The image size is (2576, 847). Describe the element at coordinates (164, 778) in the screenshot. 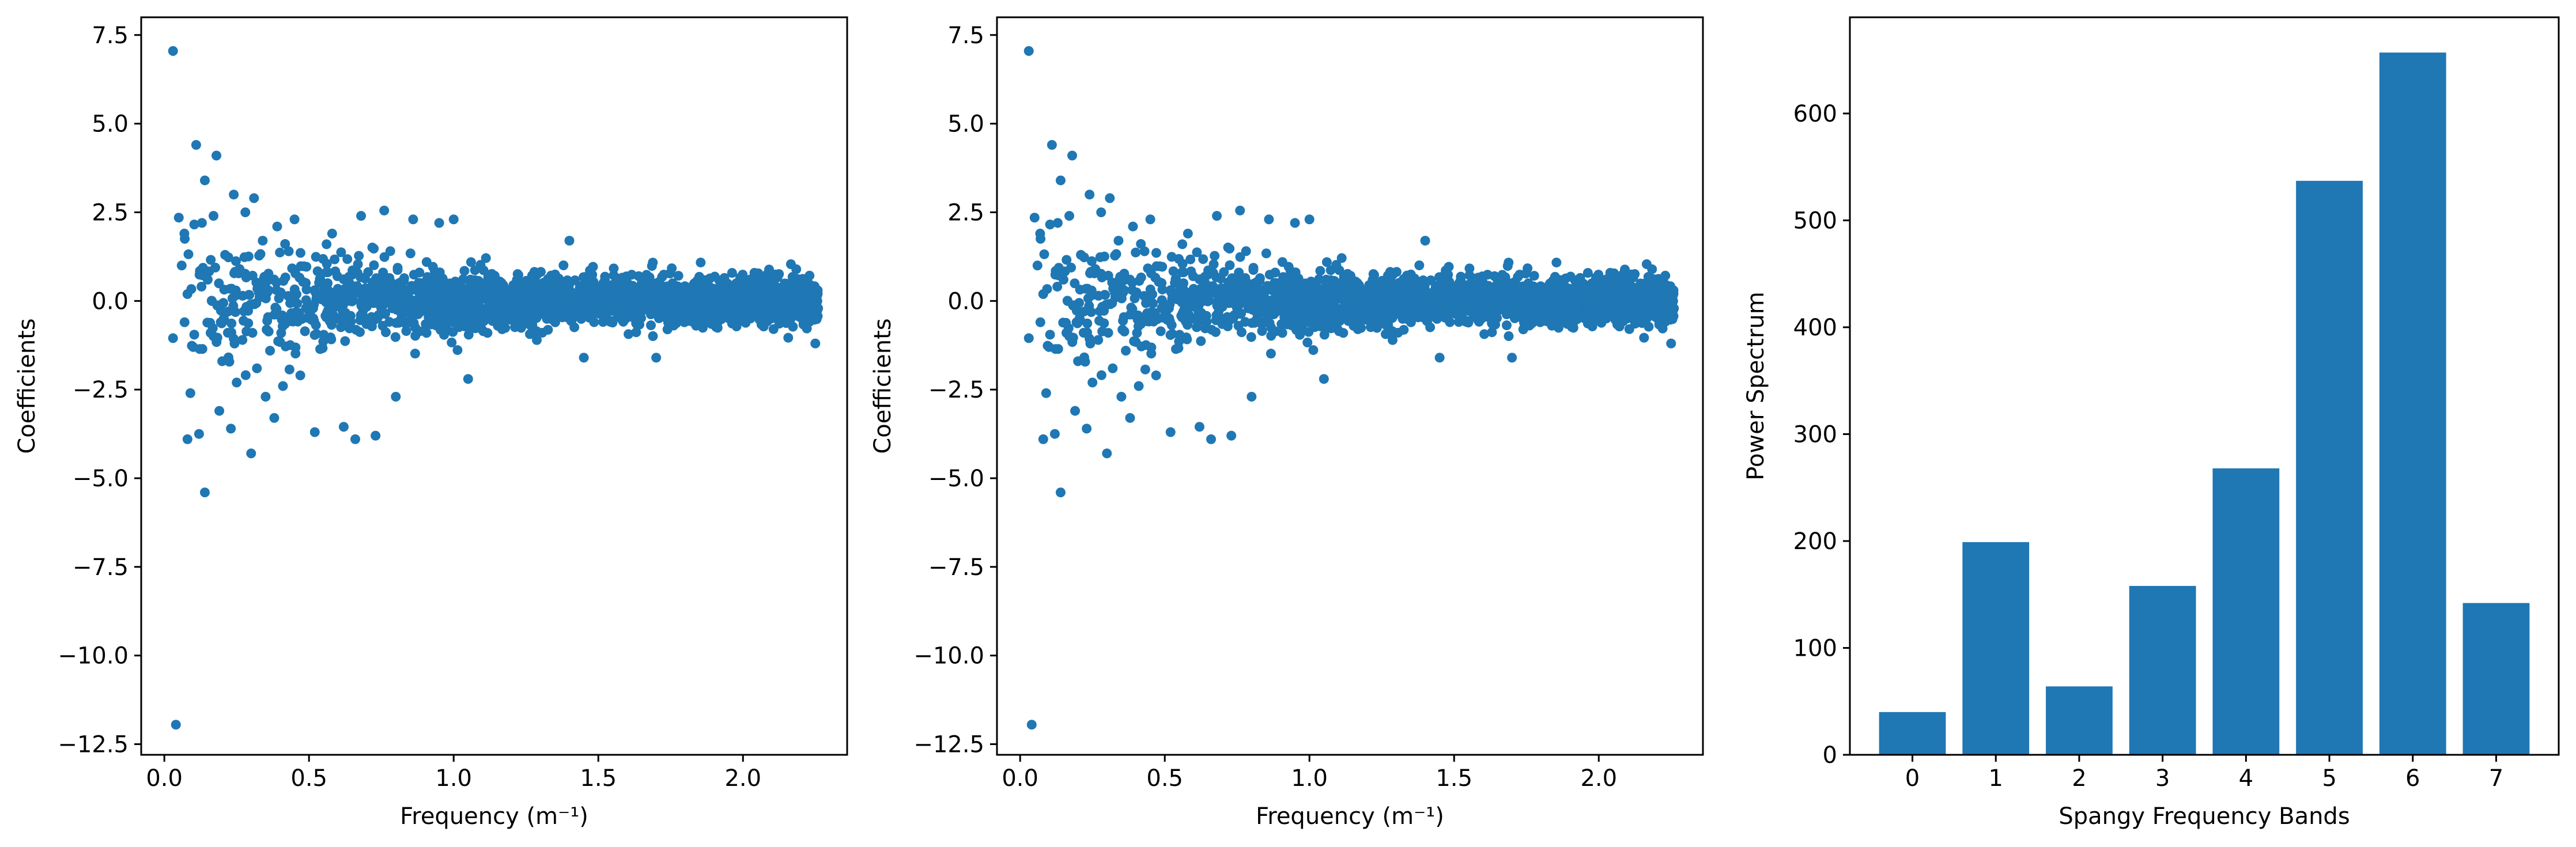

I see `x-tick-label: 0.0` at that location.